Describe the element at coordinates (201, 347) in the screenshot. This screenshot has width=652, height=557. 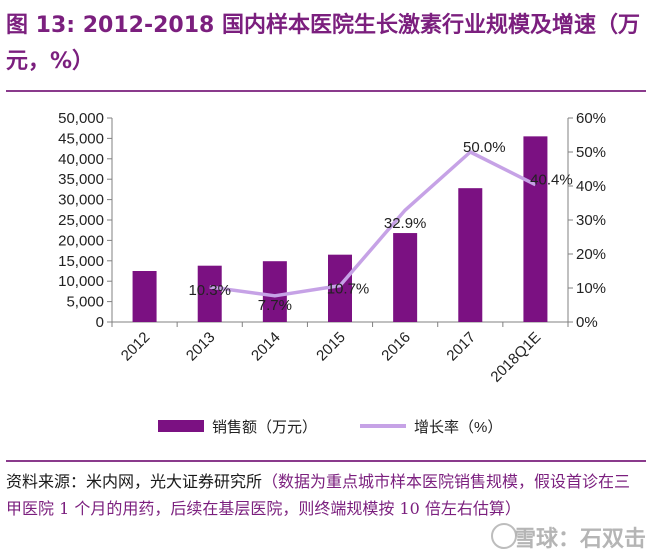
I see `x-tick-label: 2013` at that location.